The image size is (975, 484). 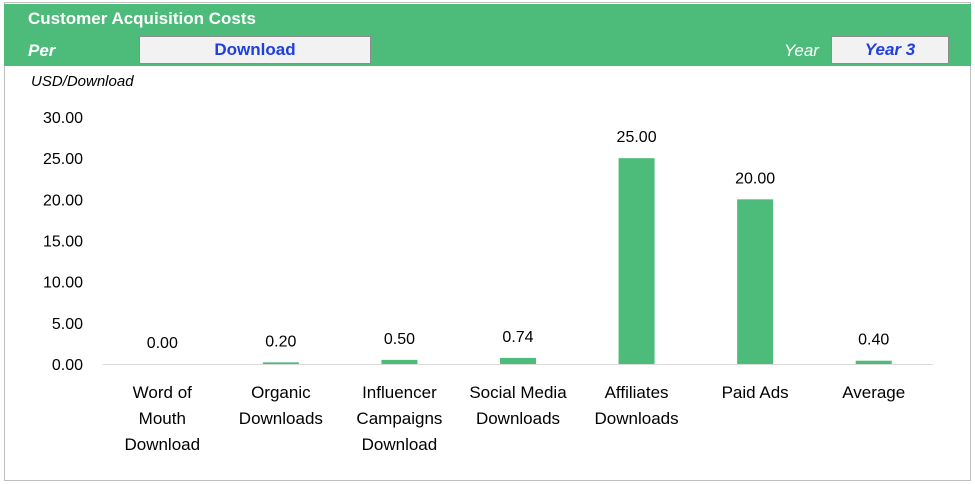 I want to click on y-tick-label: 30.00, so click(x=63, y=118).